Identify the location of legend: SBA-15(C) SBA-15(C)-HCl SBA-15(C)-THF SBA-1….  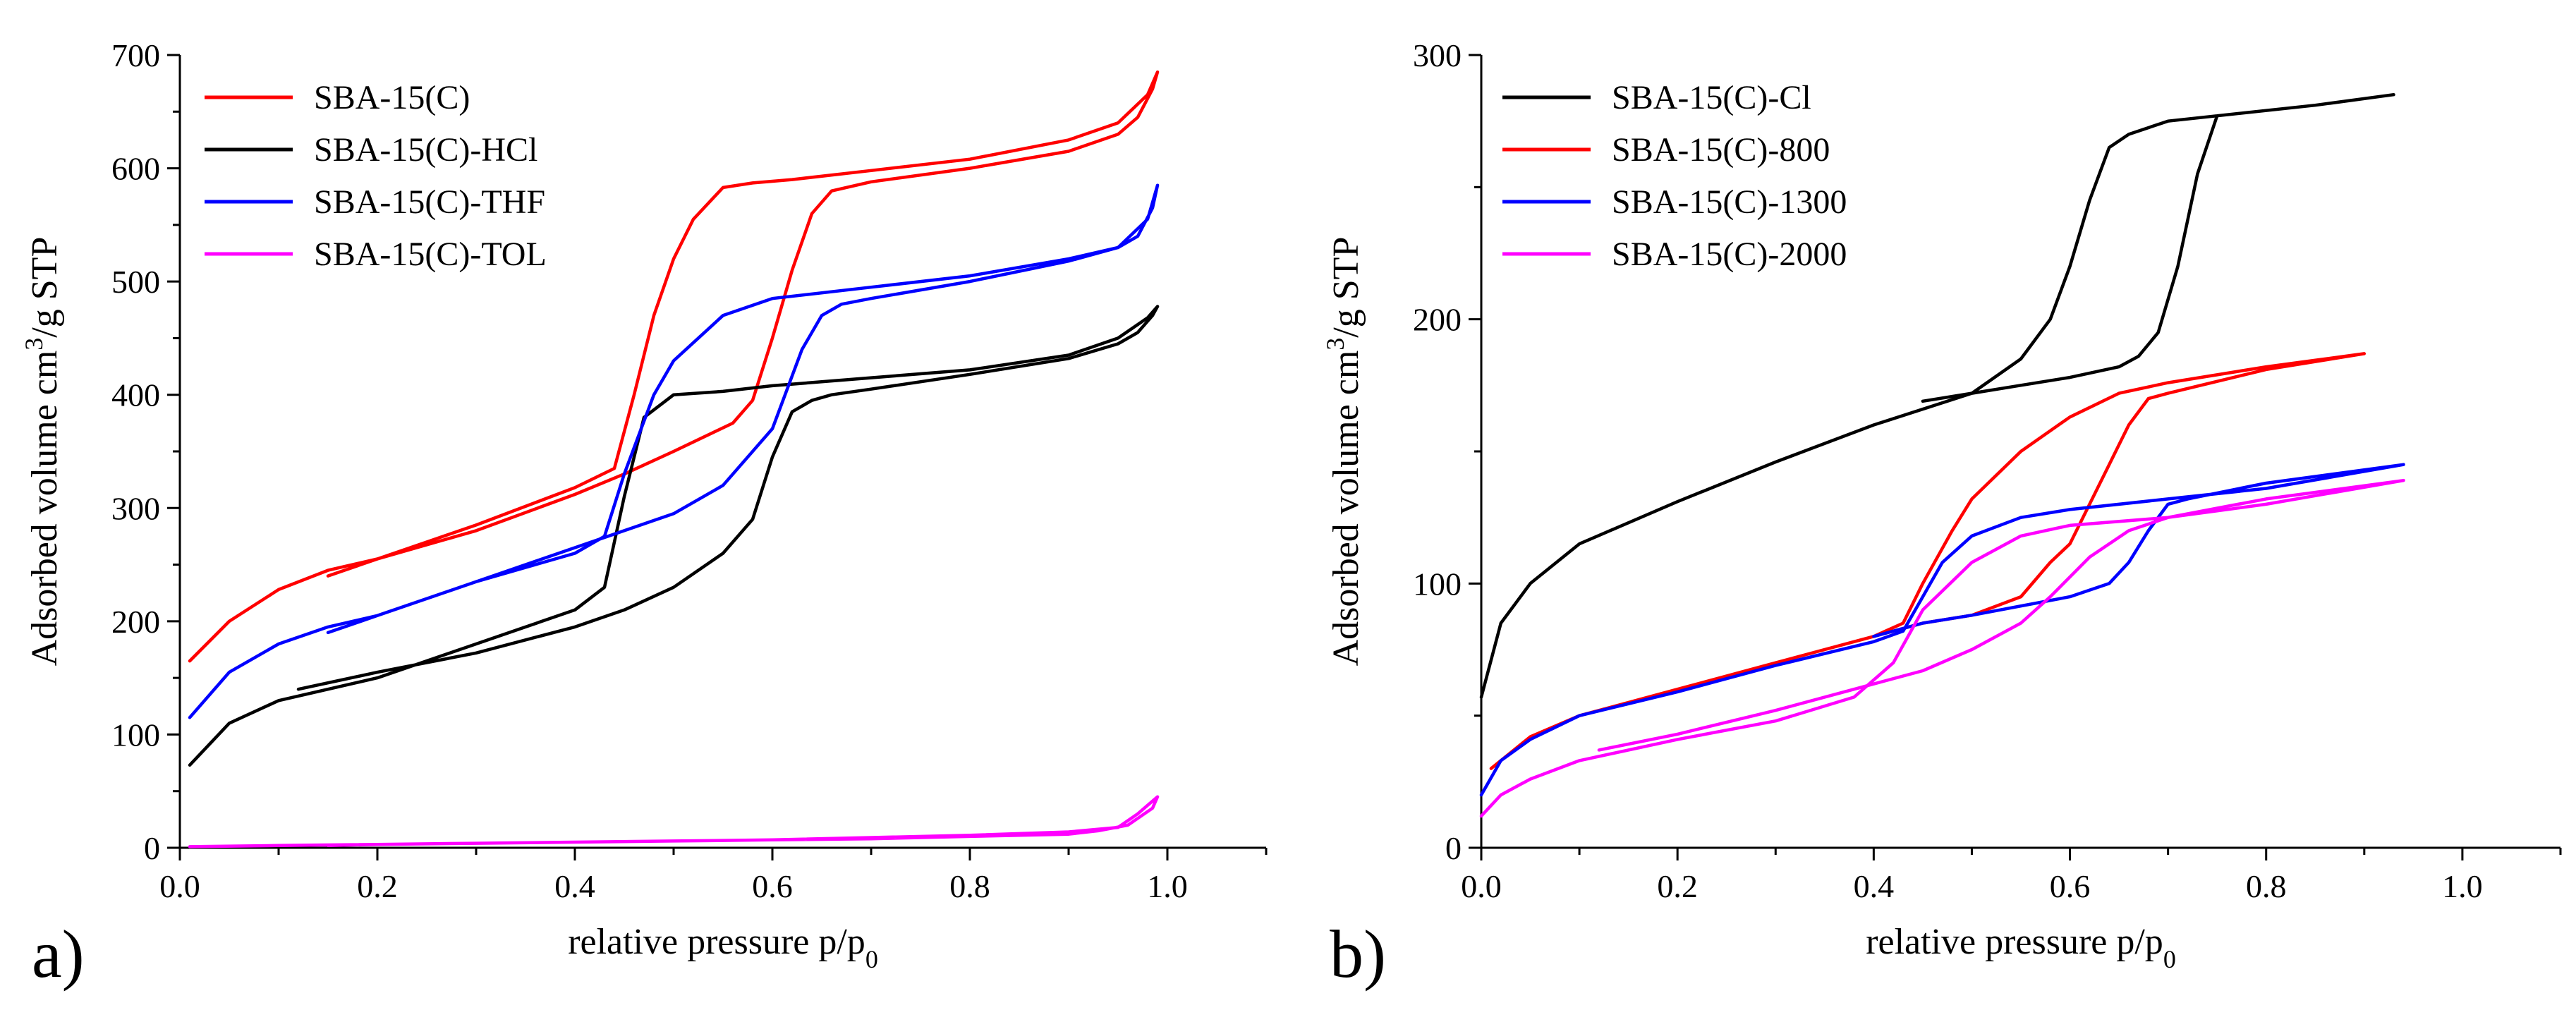
(376, 176).